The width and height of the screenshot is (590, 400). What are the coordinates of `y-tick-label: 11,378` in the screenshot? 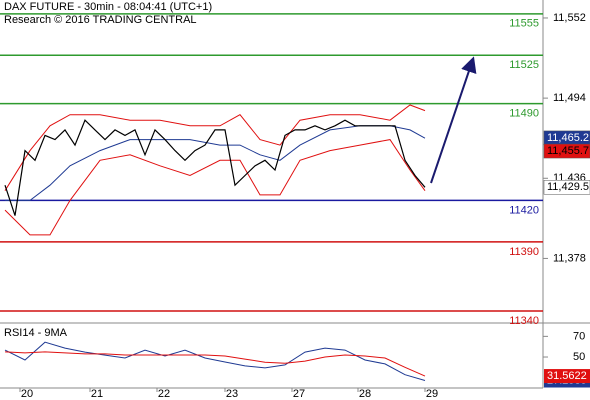 It's located at (569, 258).